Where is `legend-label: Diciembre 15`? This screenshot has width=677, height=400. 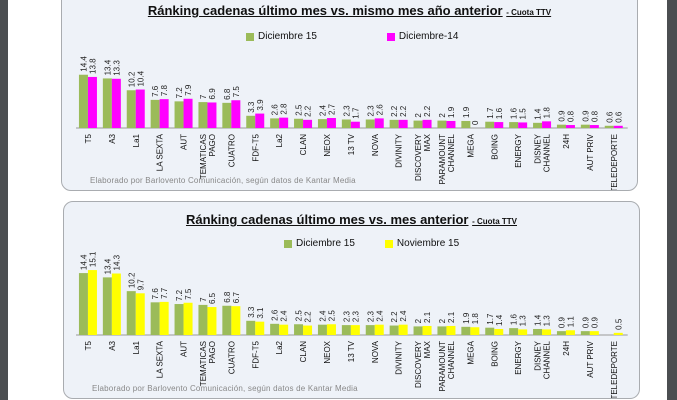
legend-label: Diciembre 15 is located at coordinates (287, 36).